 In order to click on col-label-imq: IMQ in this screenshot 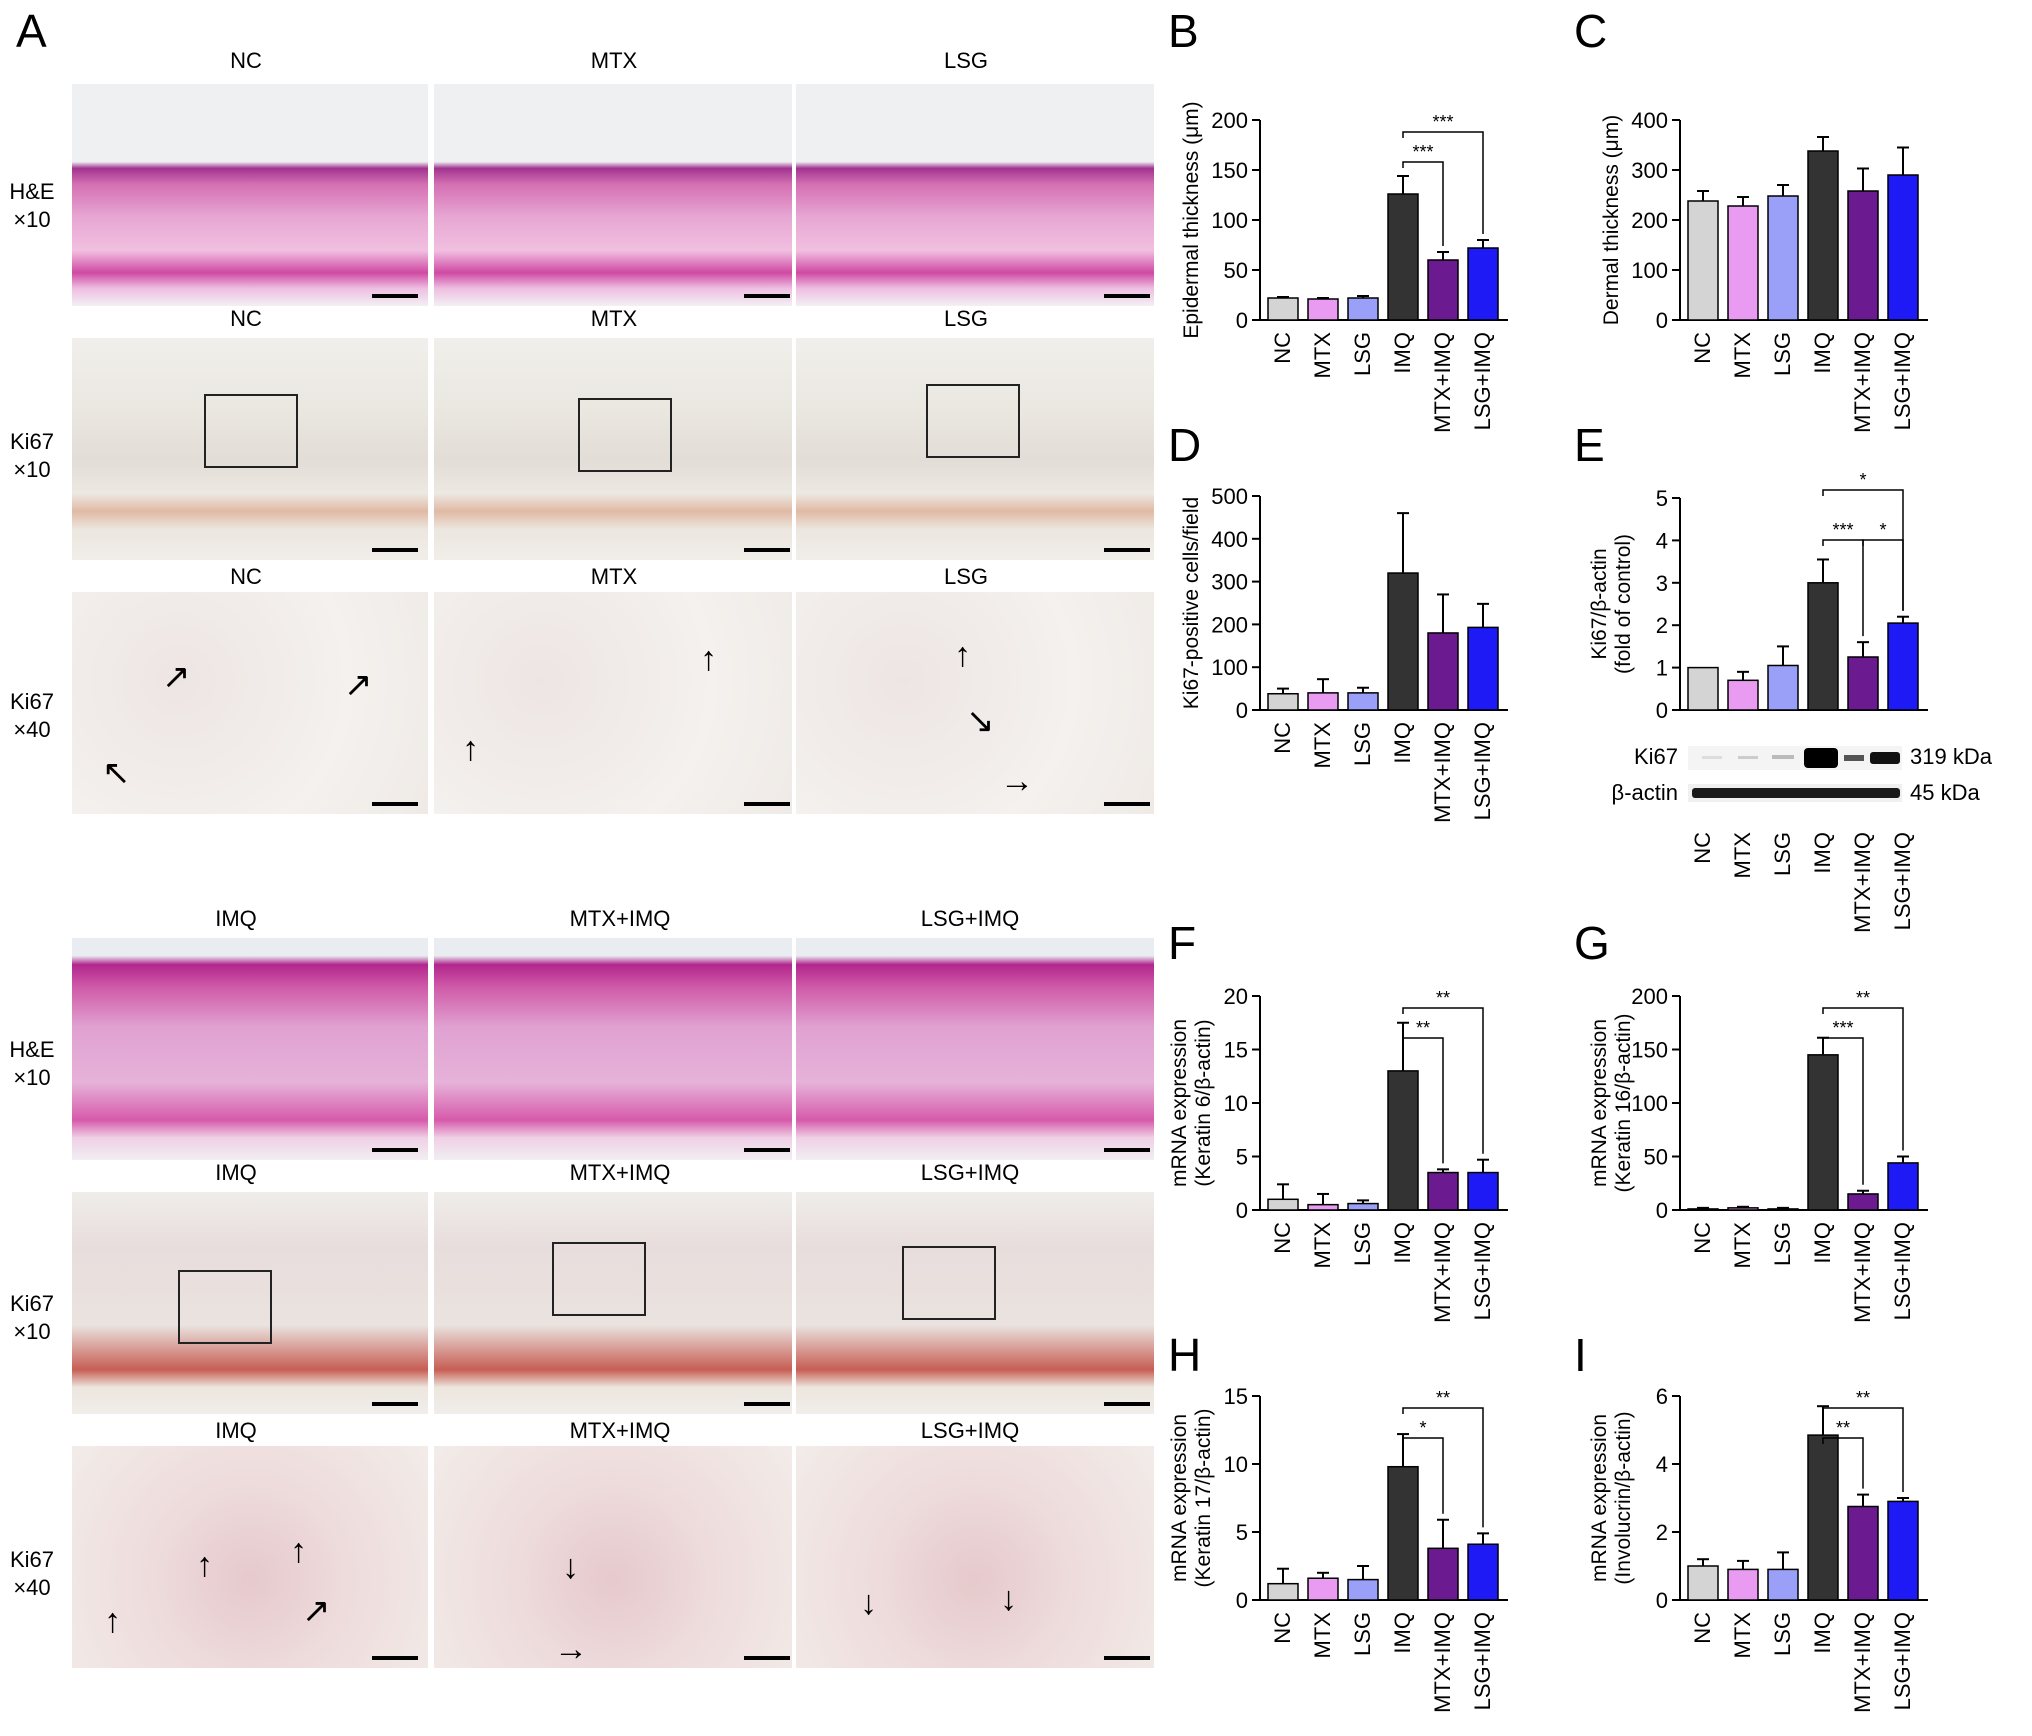, I will do `click(236, 918)`.